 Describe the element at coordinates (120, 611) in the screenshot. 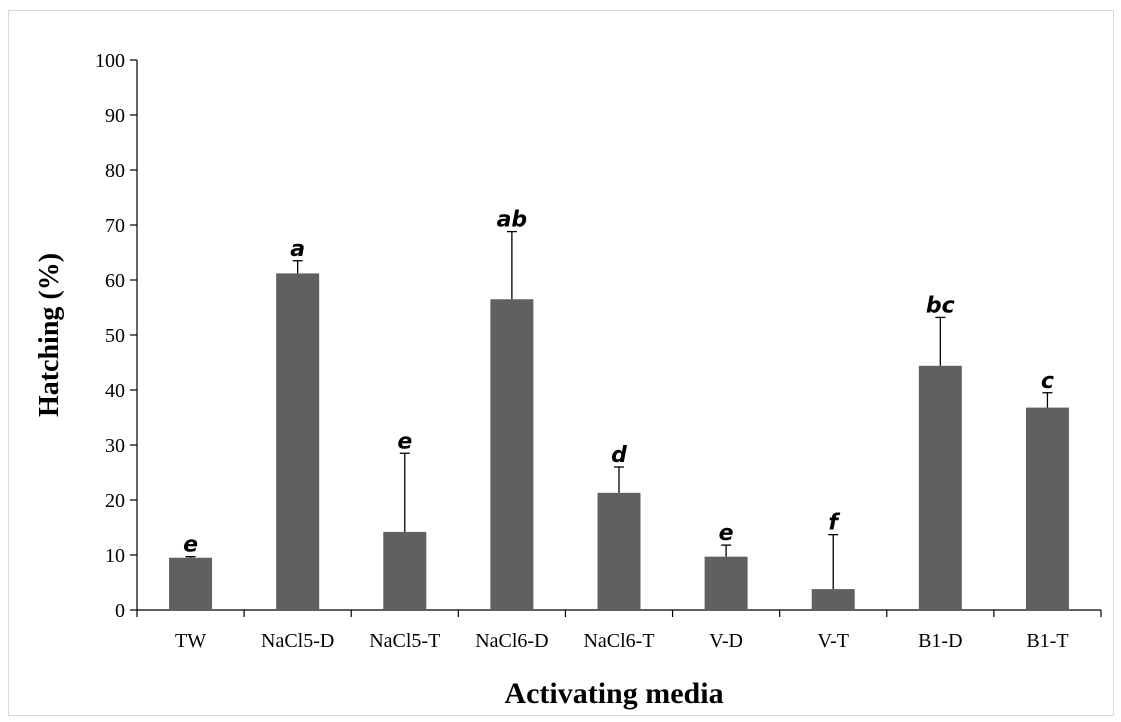

I see `y-tick-label: 0` at that location.